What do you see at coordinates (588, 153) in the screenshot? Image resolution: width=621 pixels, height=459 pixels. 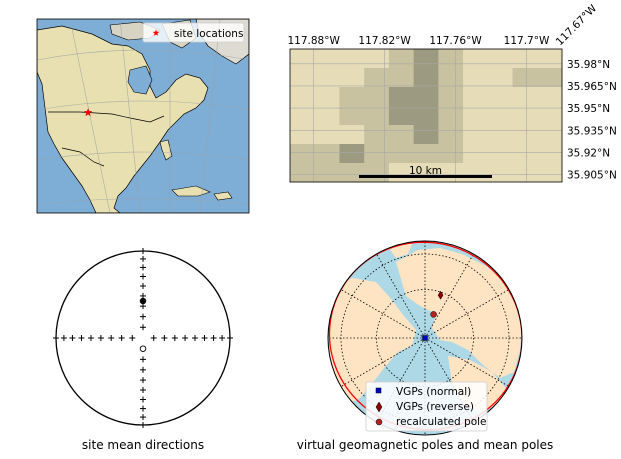 I see `map2-y-tick-label: 35.92°N` at bounding box center [588, 153].